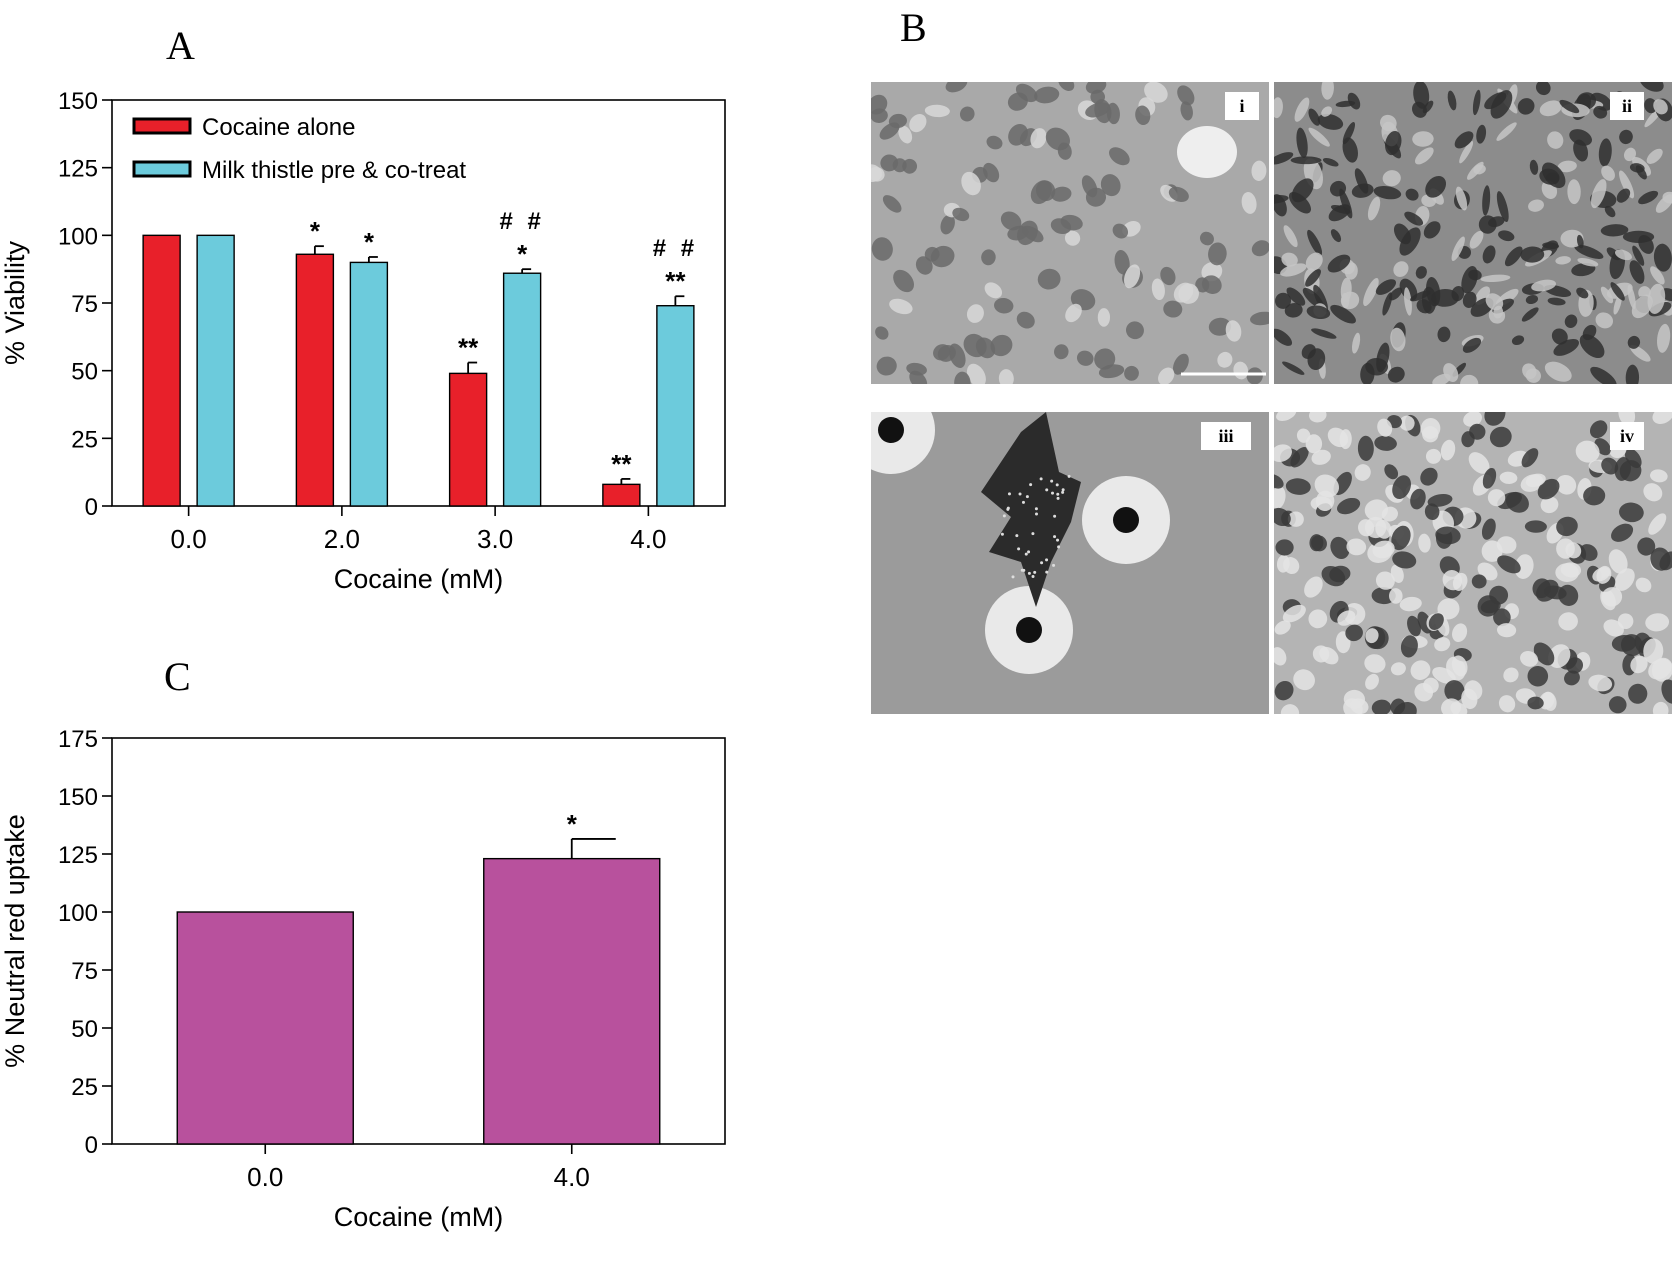 The height and width of the screenshot is (1270, 1677). Describe the element at coordinates (177, 676) in the screenshot. I see `panel-letter-c: C` at that location.